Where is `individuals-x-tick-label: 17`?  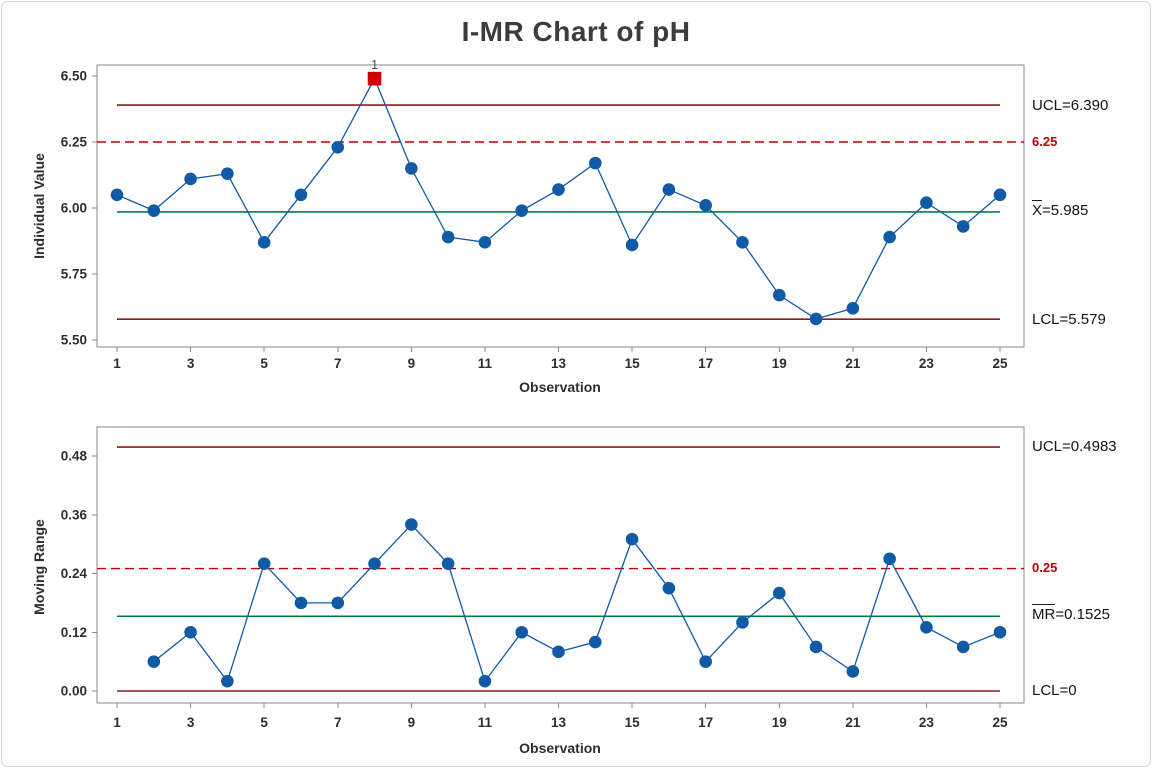
individuals-x-tick-label: 17 is located at coordinates (705, 363).